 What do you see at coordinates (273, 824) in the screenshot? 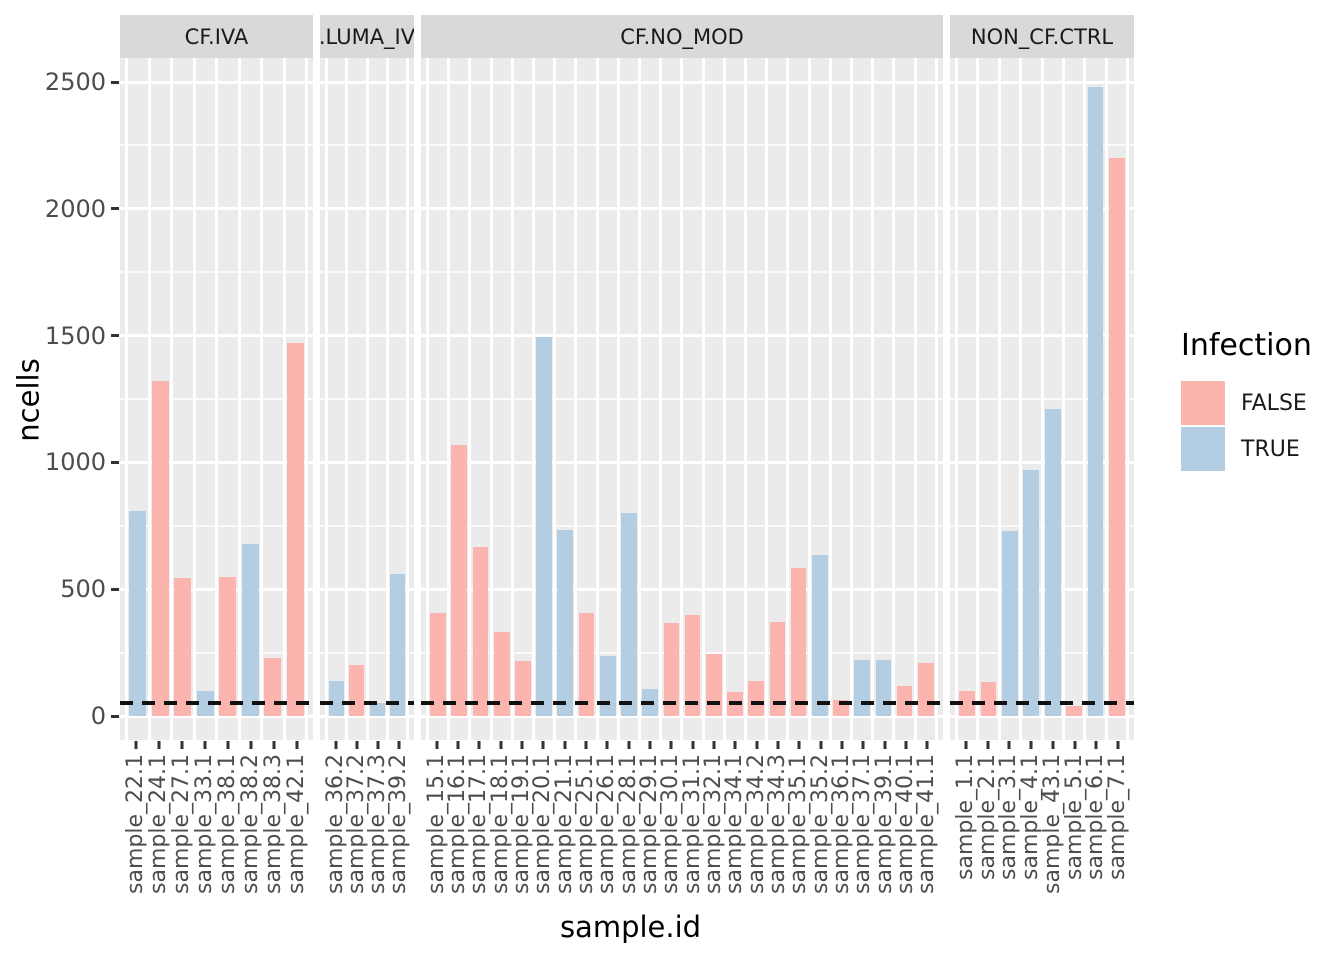
I see `x-tick-label: sample_38.3` at bounding box center [273, 824].